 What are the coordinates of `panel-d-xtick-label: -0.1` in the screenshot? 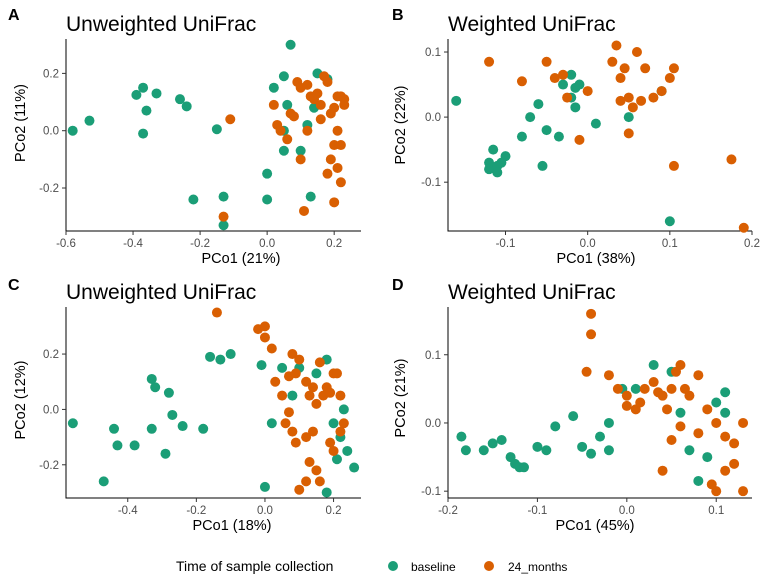 It's located at (537, 511).